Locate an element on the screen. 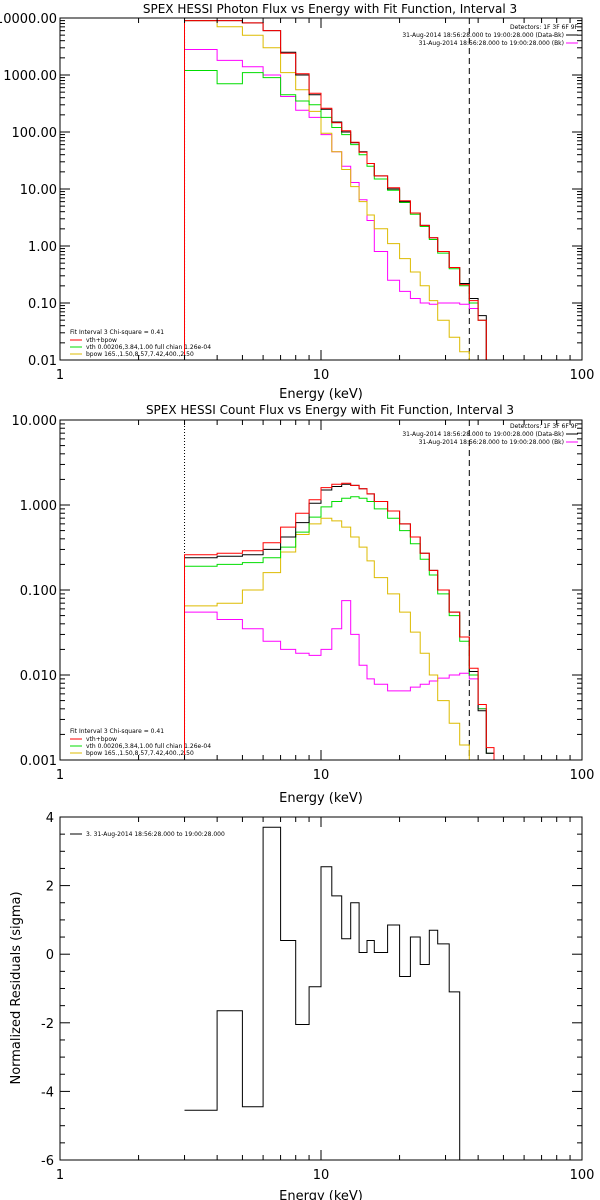 This screenshot has width=600, height=1200. y-tick-label: 10.000 is located at coordinates (35, 421).